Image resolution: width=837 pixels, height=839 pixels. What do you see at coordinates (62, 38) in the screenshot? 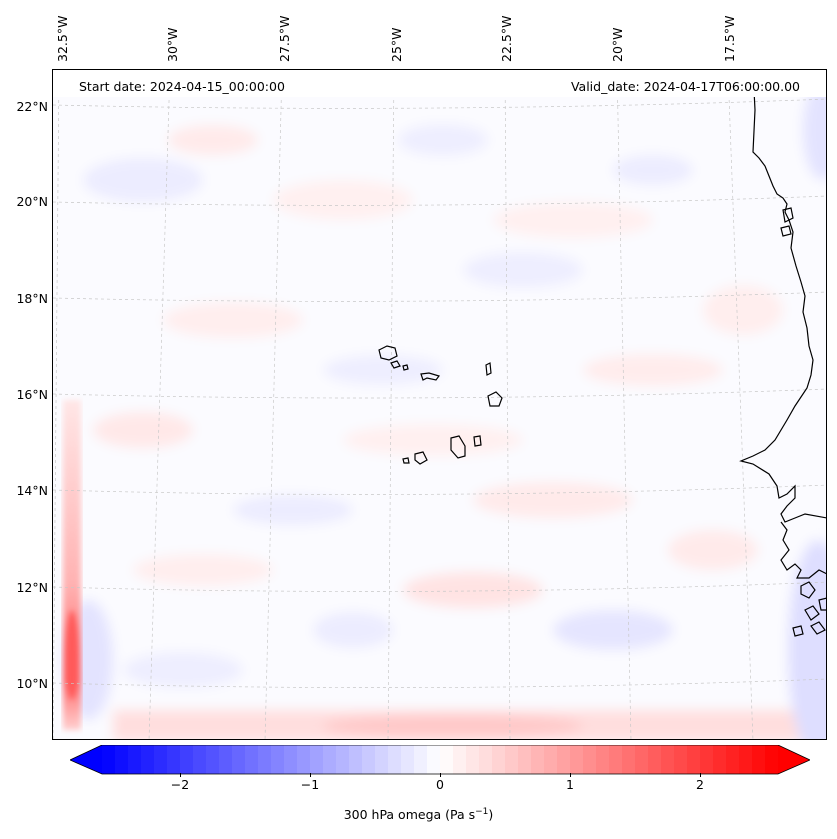
I see `lon-label-32-5w: 32.5°W` at bounding box center [62, 38].